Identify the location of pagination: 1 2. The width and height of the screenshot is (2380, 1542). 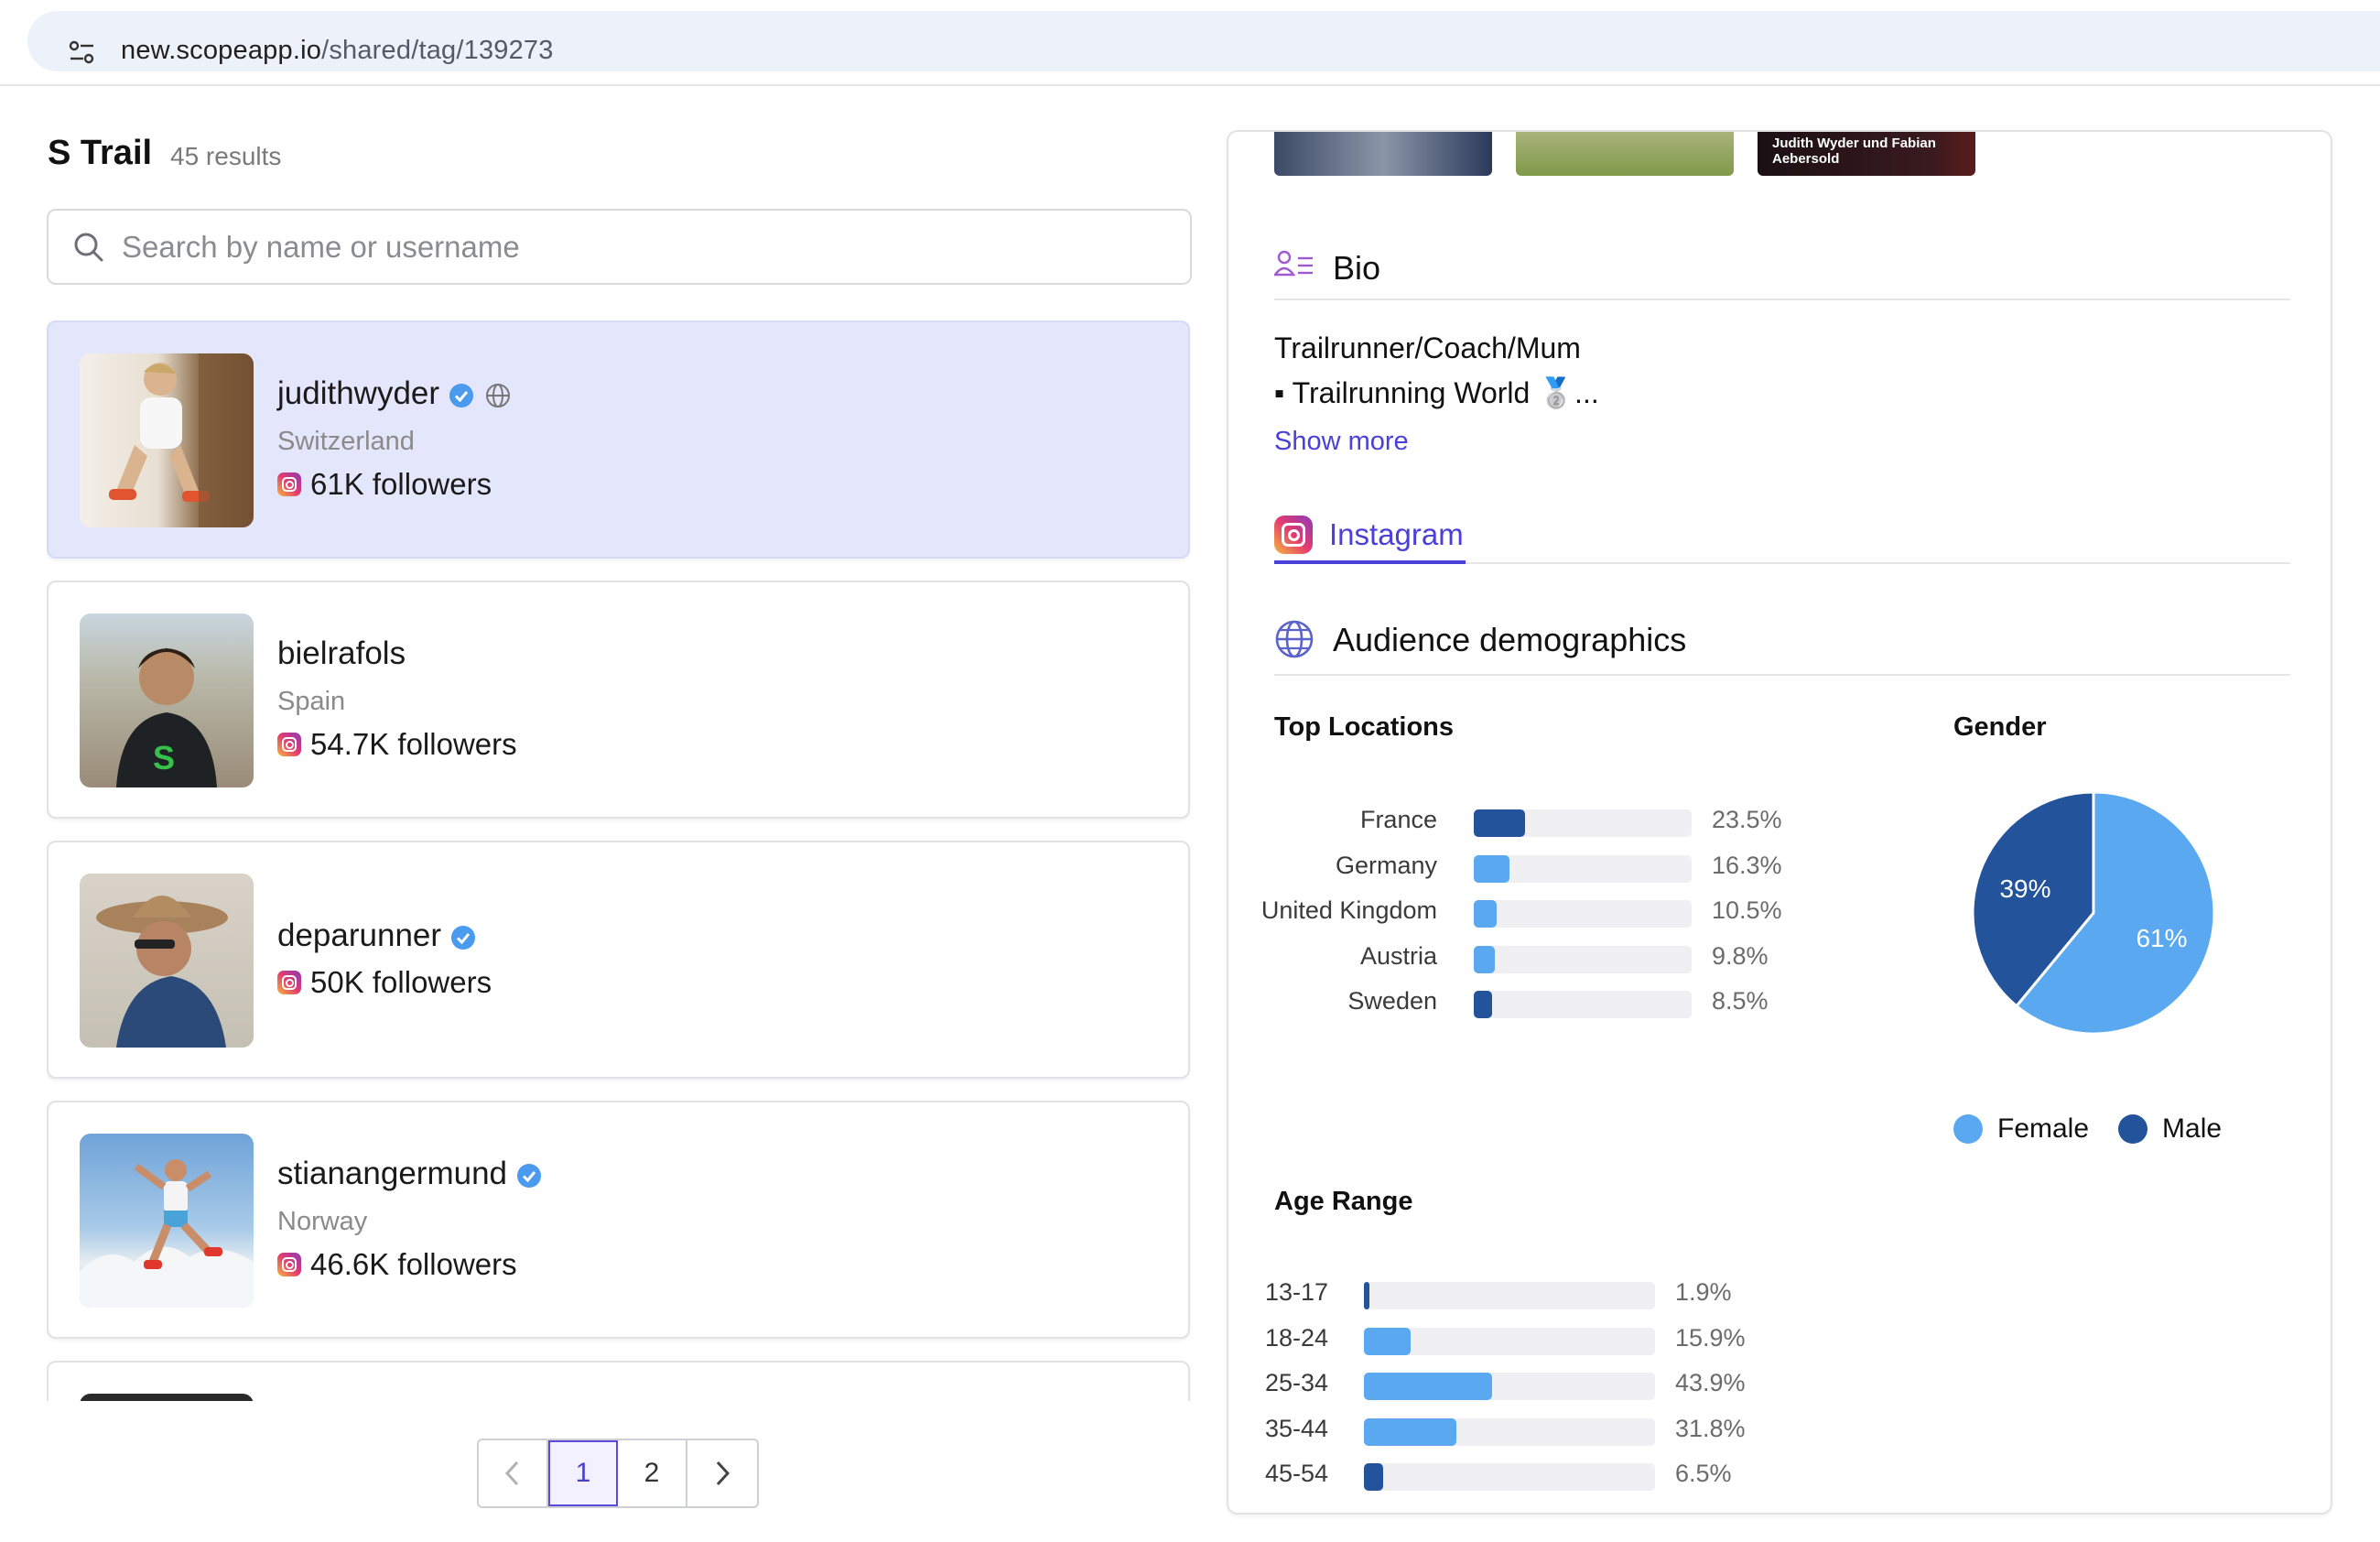
(618, 1473).